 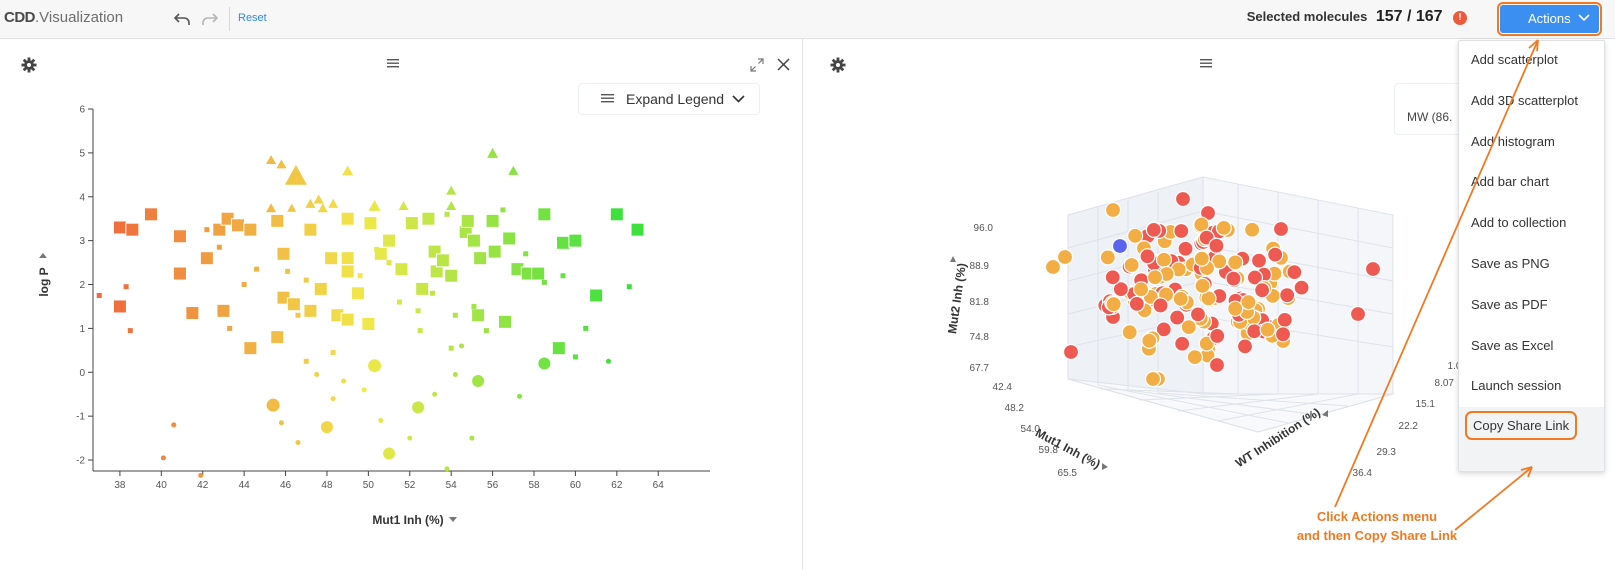 What do you see at coordinates (1514, 59) in the screenshot?
I see `menu-item-add-scatterplot: Add scatterplot` at bounding box center [1514, 59].